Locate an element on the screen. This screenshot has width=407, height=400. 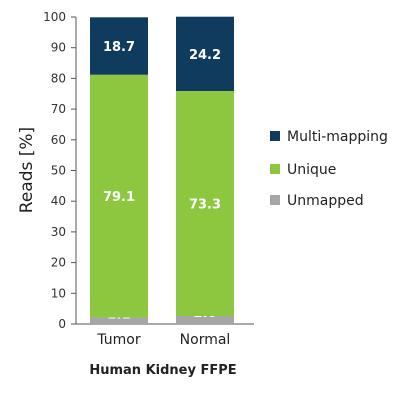
x-axis-title: Human Kidney FFPE is located at coordinates (162, 370).